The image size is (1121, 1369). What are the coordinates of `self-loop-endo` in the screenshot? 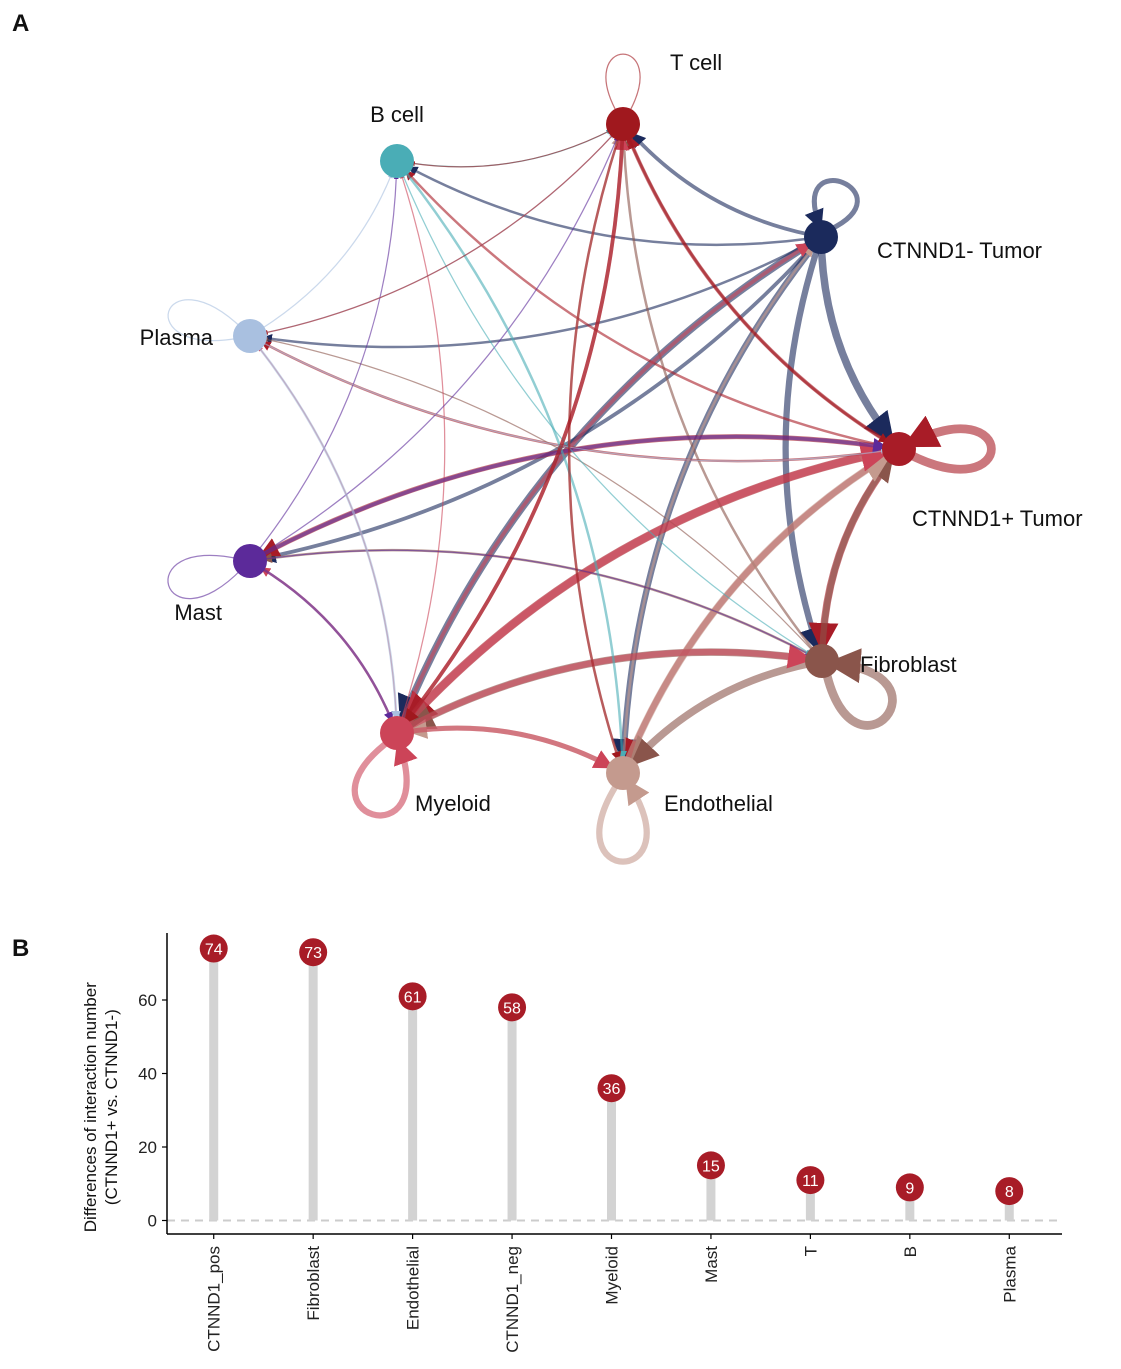 It's located at (623, 821).